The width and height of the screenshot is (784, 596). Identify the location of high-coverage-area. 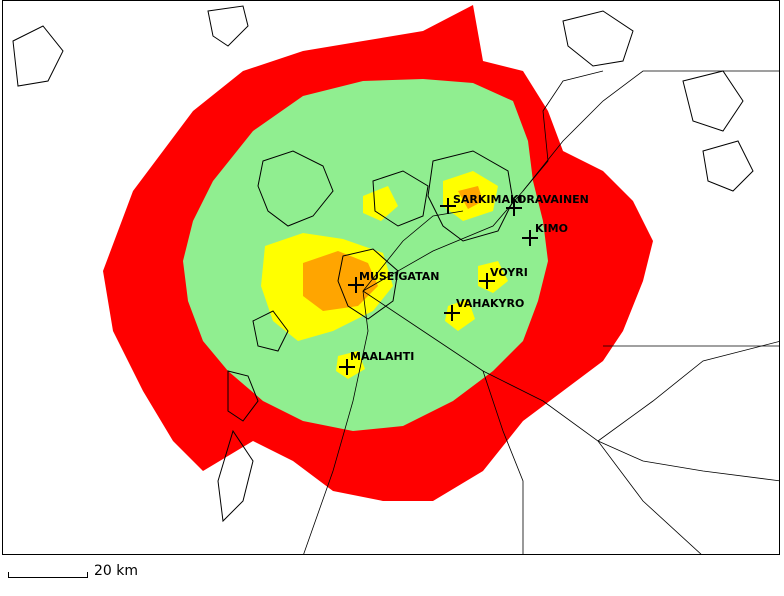
(393, 248).